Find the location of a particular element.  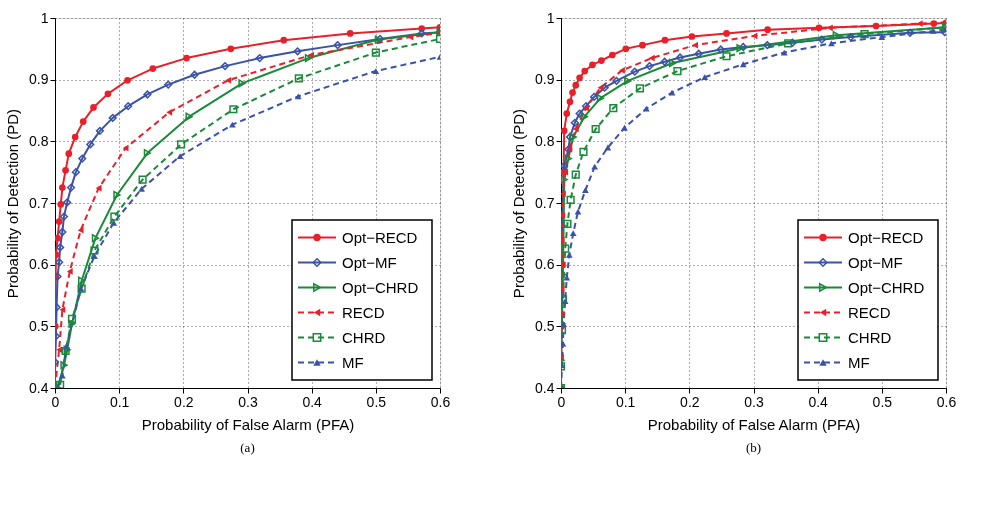

text: (b) is located at coordinates (753, 447).